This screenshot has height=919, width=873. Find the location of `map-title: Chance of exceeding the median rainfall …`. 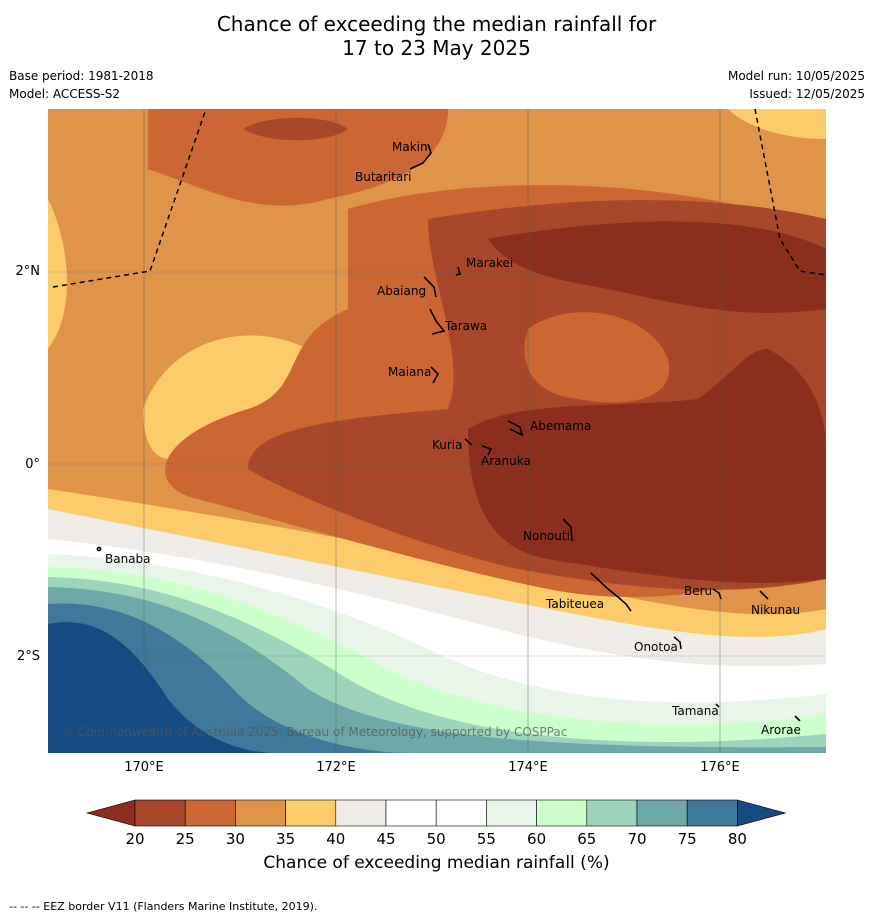

map-title: Chance of exceeding the median rainfall … is located at coordinates (436, 36).